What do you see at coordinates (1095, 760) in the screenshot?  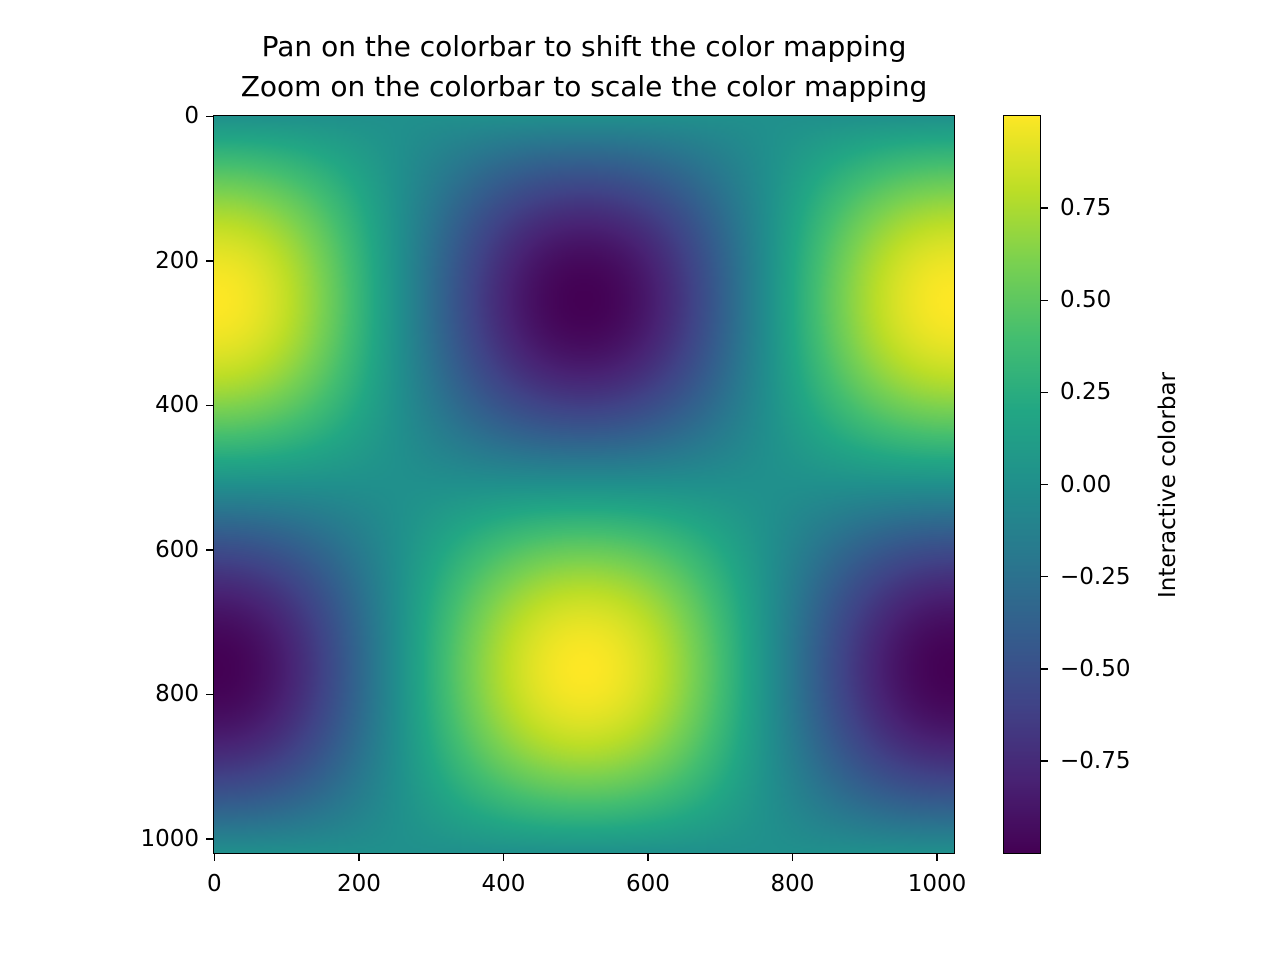 I see `colorbar-tick-label: −0.75` at bounding box center [1095, 760].